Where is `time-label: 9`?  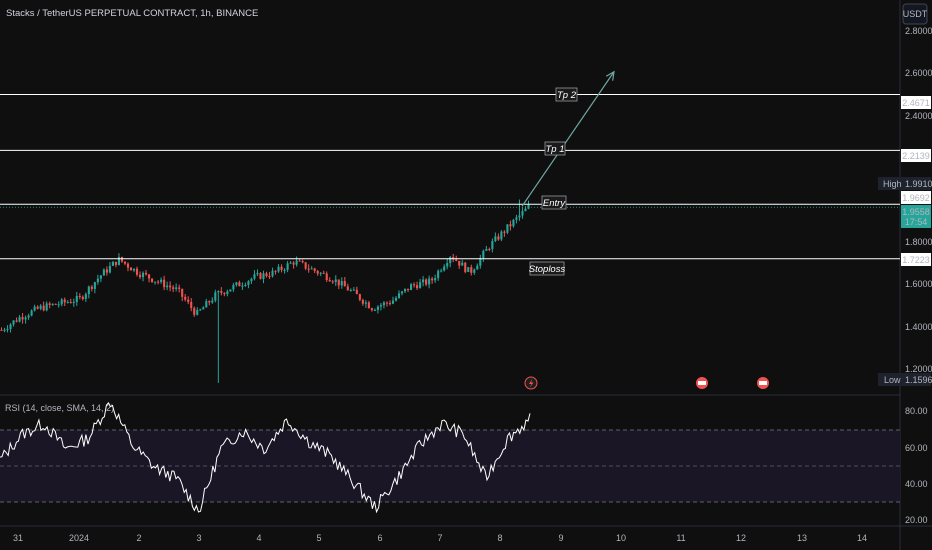
time-label: 9 is located at coordinates (560, 538).